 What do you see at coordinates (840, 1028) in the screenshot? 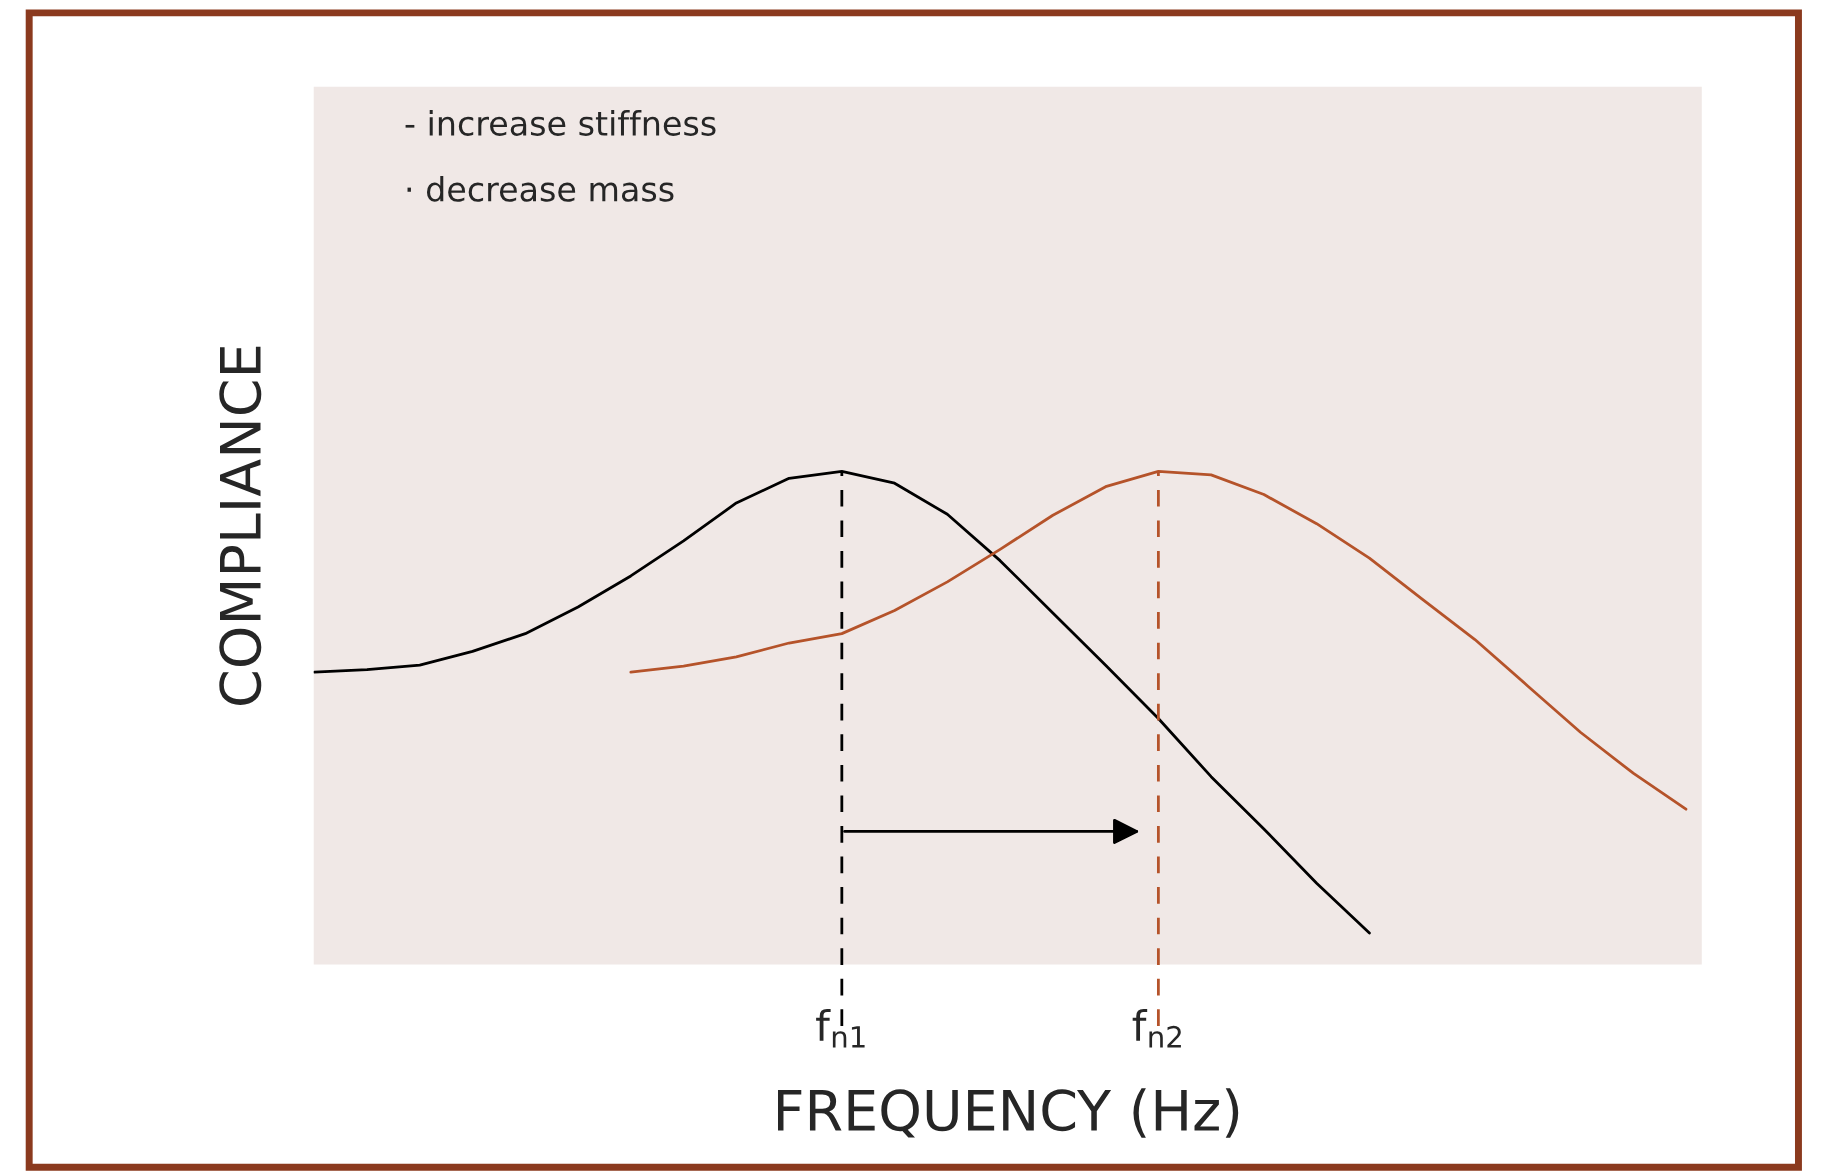
I see `x-tick-label: f$_{n1}$` at bounding box center [840, 1028].